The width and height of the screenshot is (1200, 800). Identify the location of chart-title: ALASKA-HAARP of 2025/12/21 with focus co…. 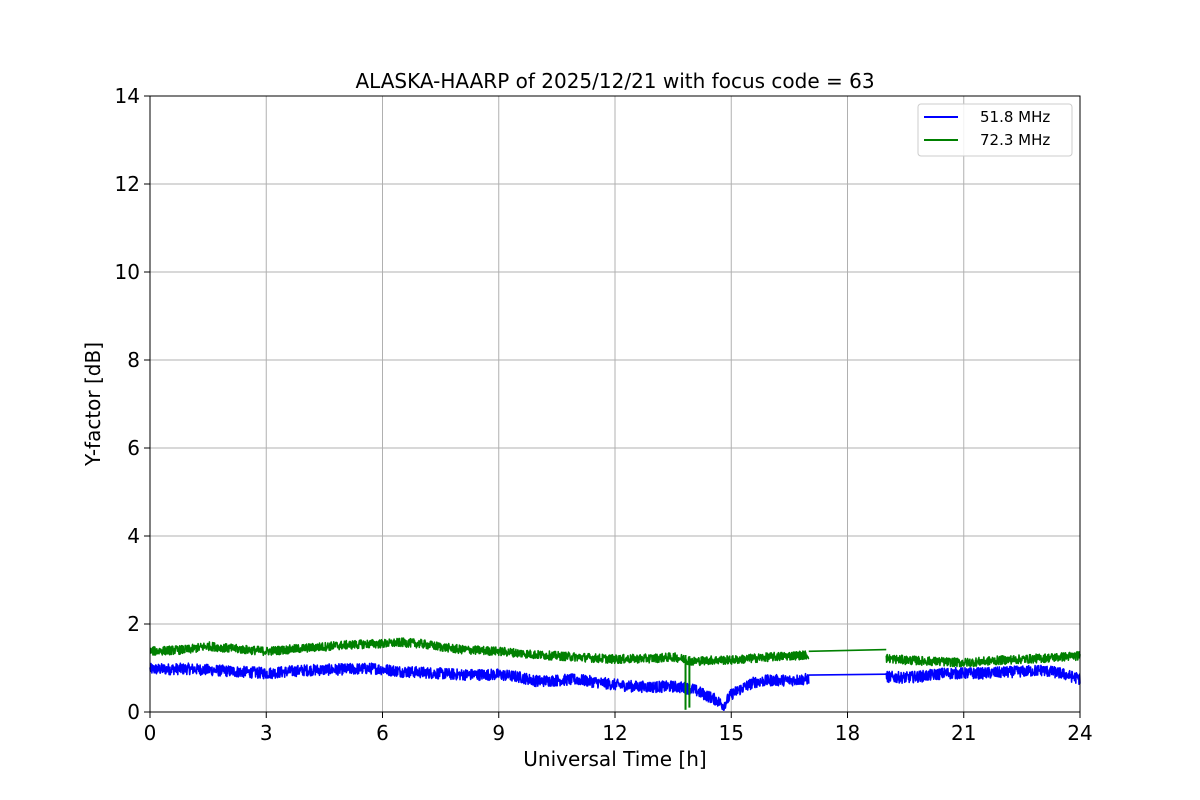
(614, 81).